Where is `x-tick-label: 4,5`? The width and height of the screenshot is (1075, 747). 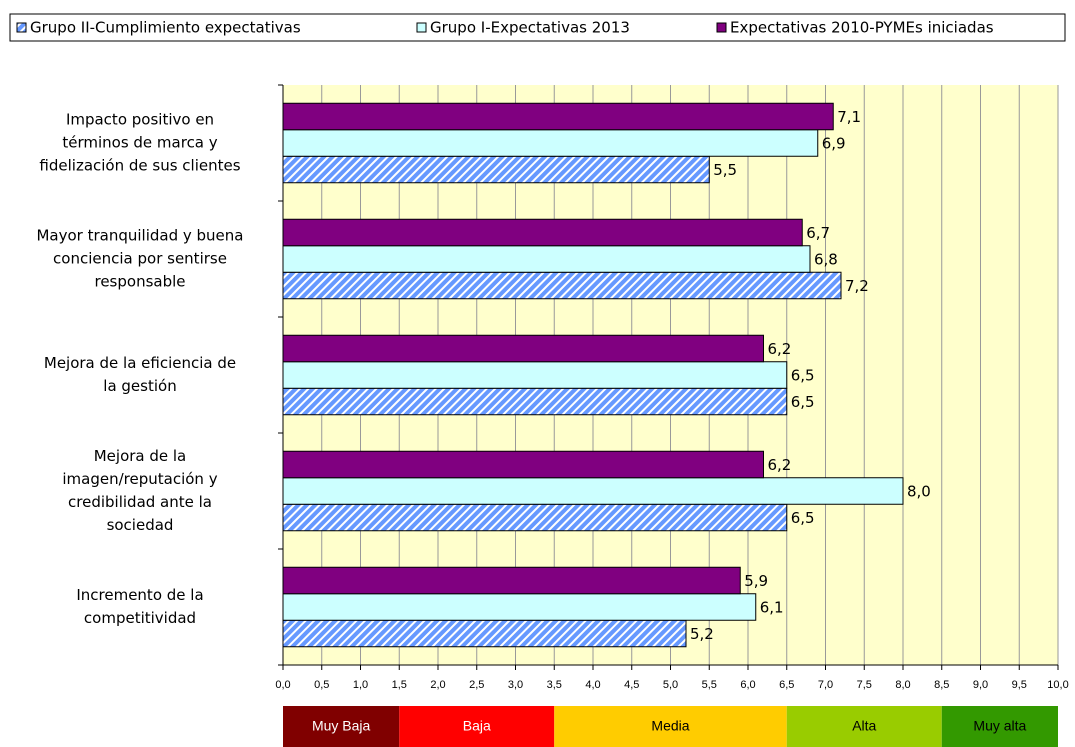 x-tick-label: 4,5 is located at coordinates (631, 685).